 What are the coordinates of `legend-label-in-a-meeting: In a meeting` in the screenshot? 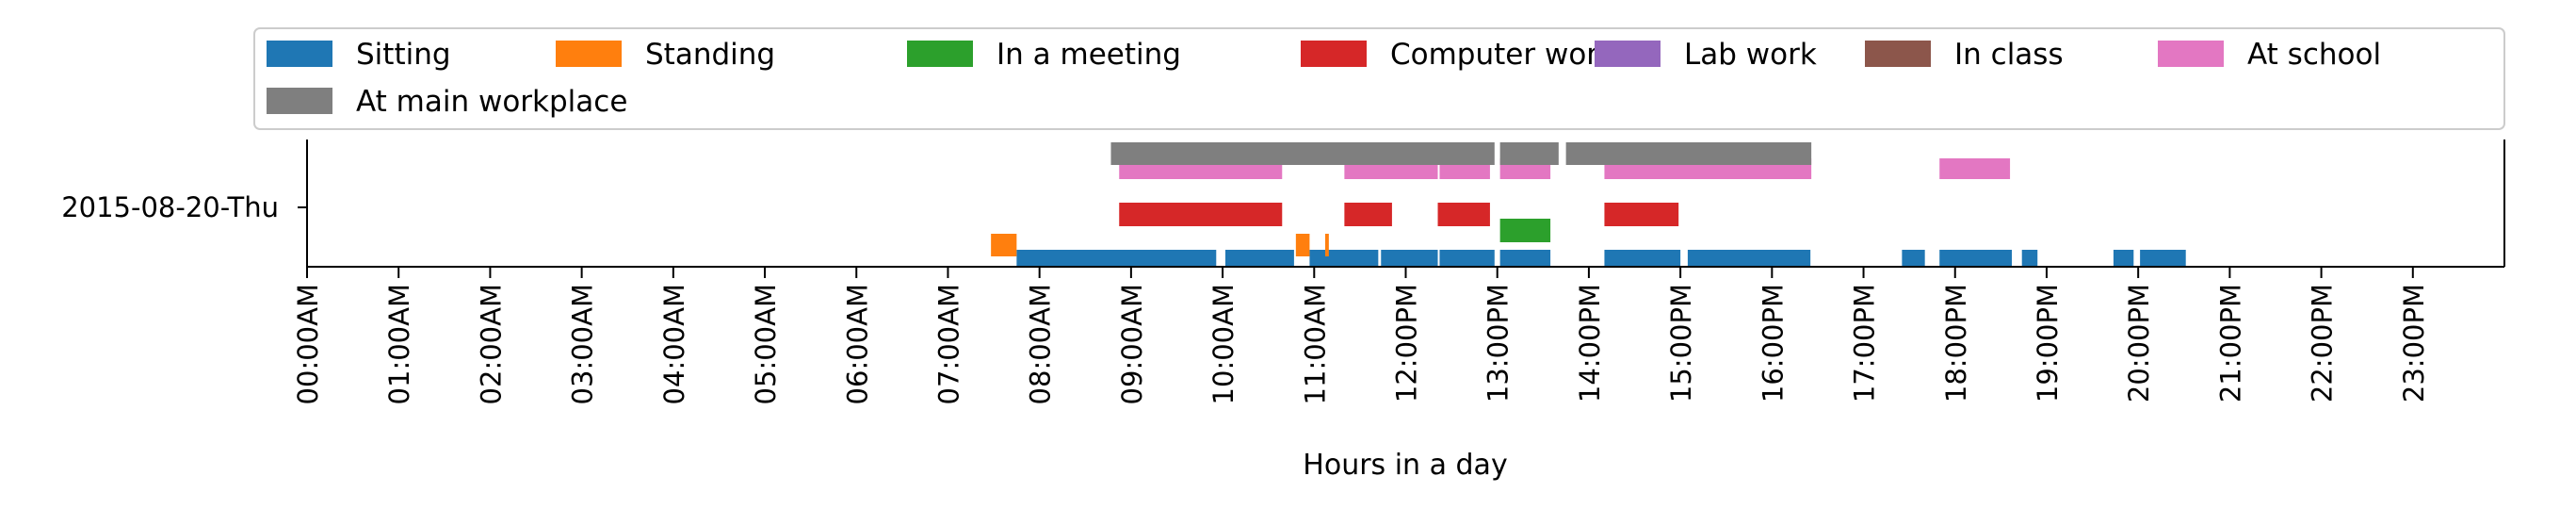 It's located at (1088, 55).